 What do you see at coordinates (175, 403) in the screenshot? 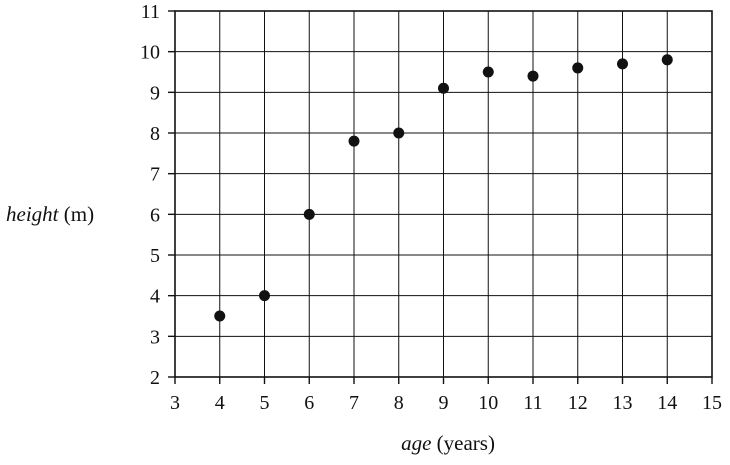
I see `x-tick-label: 3` at bounding box center [175, 403].